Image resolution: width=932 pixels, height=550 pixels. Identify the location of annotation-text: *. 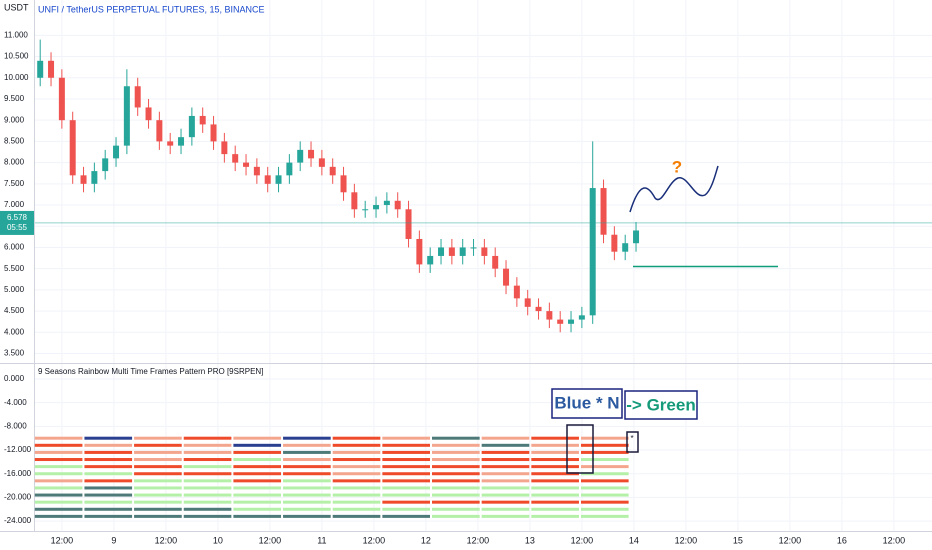
(631, 438).